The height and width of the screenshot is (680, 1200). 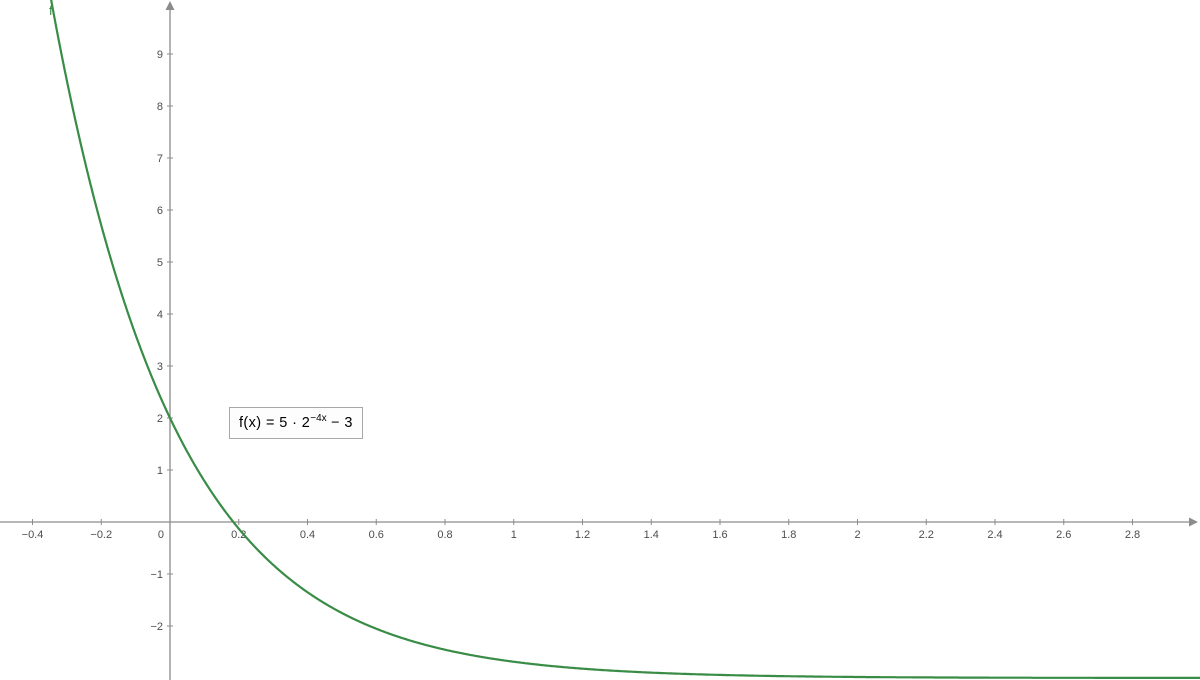 I want to click on x-tick-label: 2.8, so click(x=1132, y=535).